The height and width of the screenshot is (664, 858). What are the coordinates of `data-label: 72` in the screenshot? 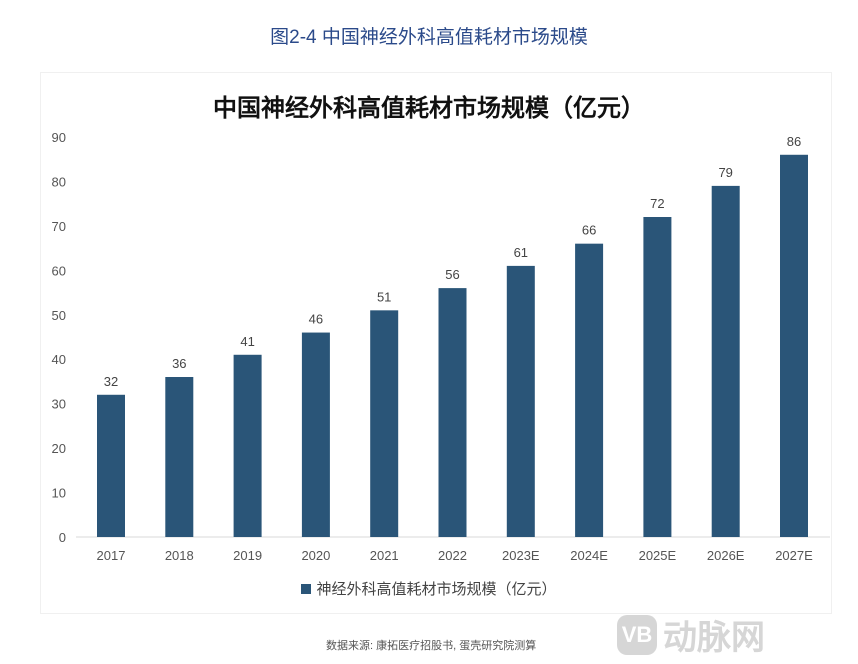 It's located at (657, 203).